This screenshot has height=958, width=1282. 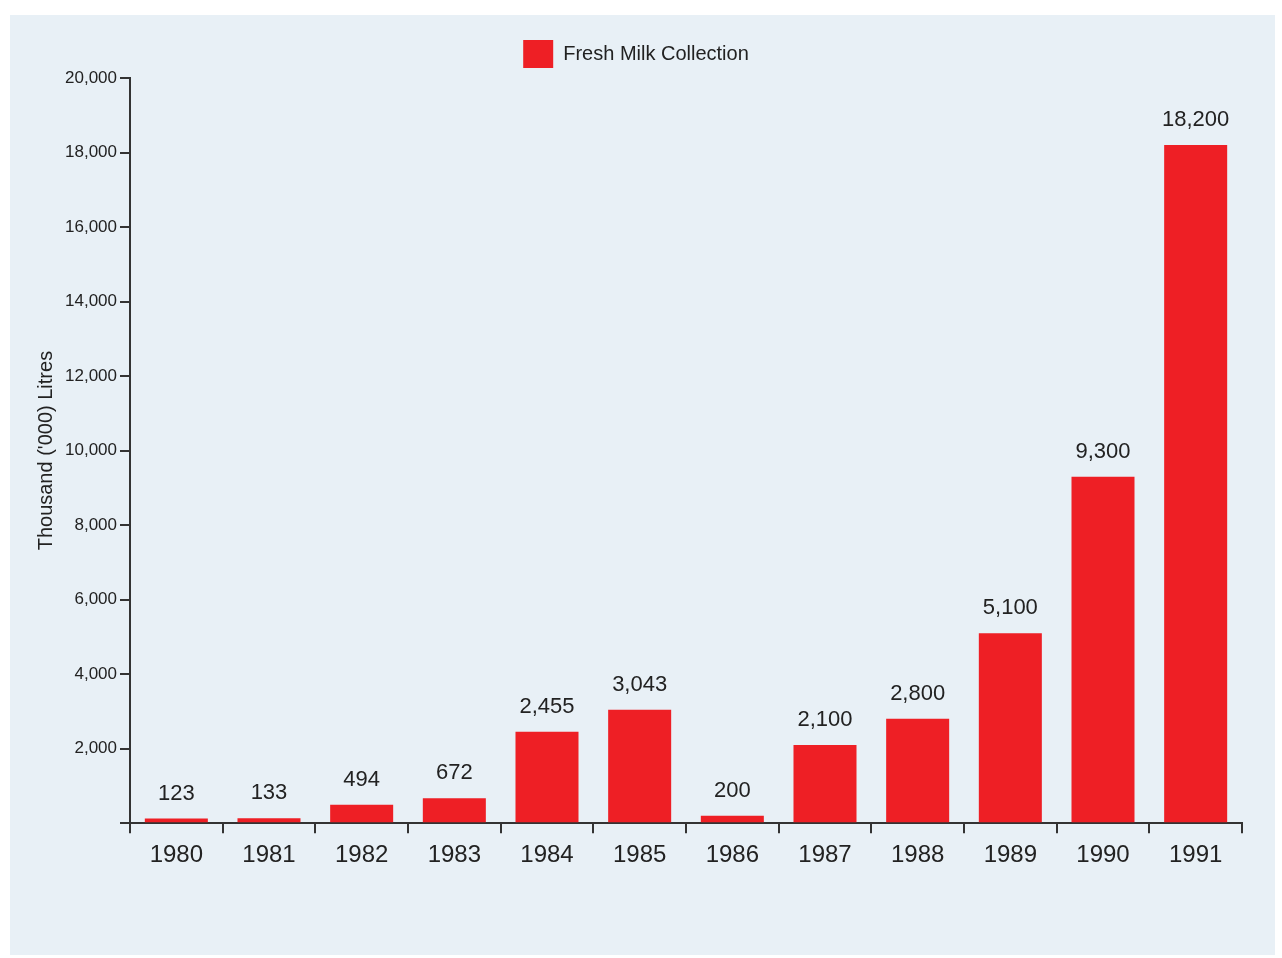 What do you see at coordinates (44, 450) in the screenshot?
I see `y-axis-title: Thousand ('000) Litres` at bounding box center [44, 450].